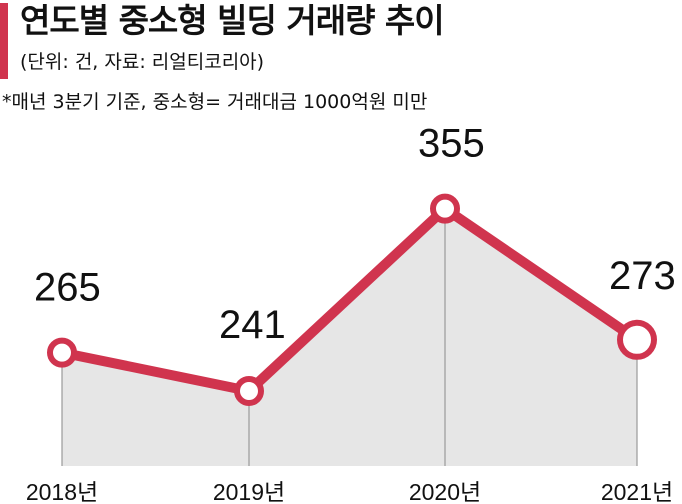  What do you see at coordinates (142, 62) in the screenshot?
I see `unit-source-note: (단위: 건, 자료: 리얼티코리아)` at bounding box center [142, 62].